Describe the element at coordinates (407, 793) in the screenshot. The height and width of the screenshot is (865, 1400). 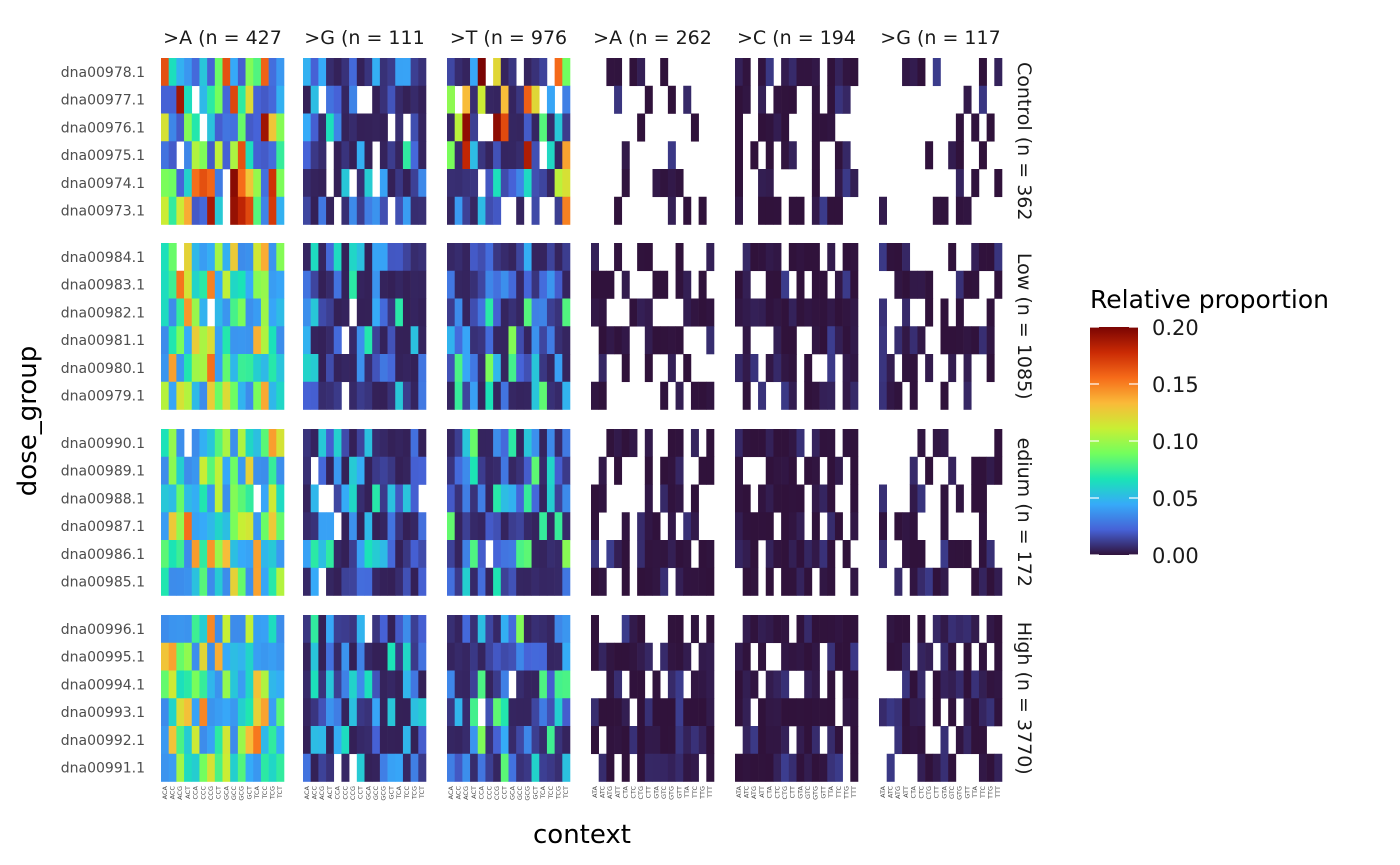
I see `x-tick-label: TCC` at that location.